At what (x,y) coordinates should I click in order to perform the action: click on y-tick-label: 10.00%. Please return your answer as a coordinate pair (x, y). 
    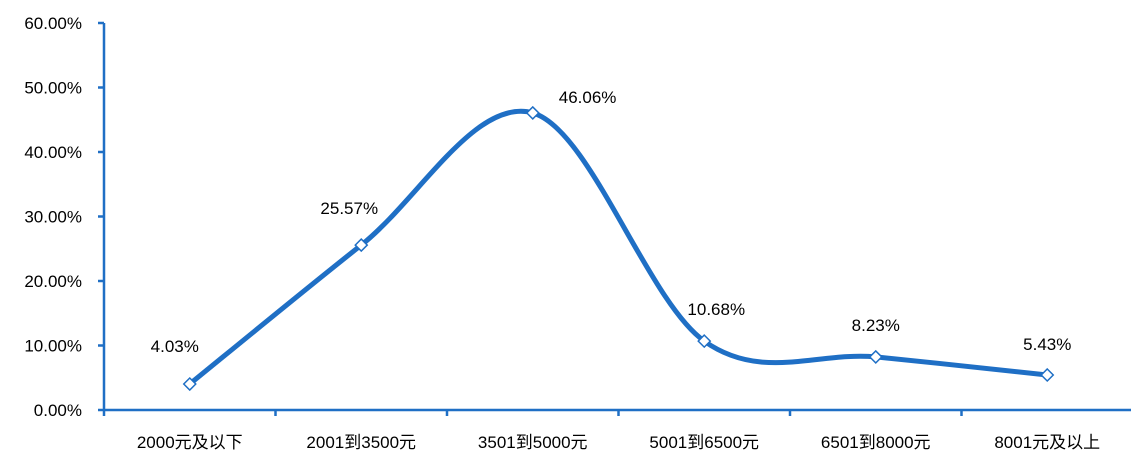
    Looking at the image, I should click on (53, 346).